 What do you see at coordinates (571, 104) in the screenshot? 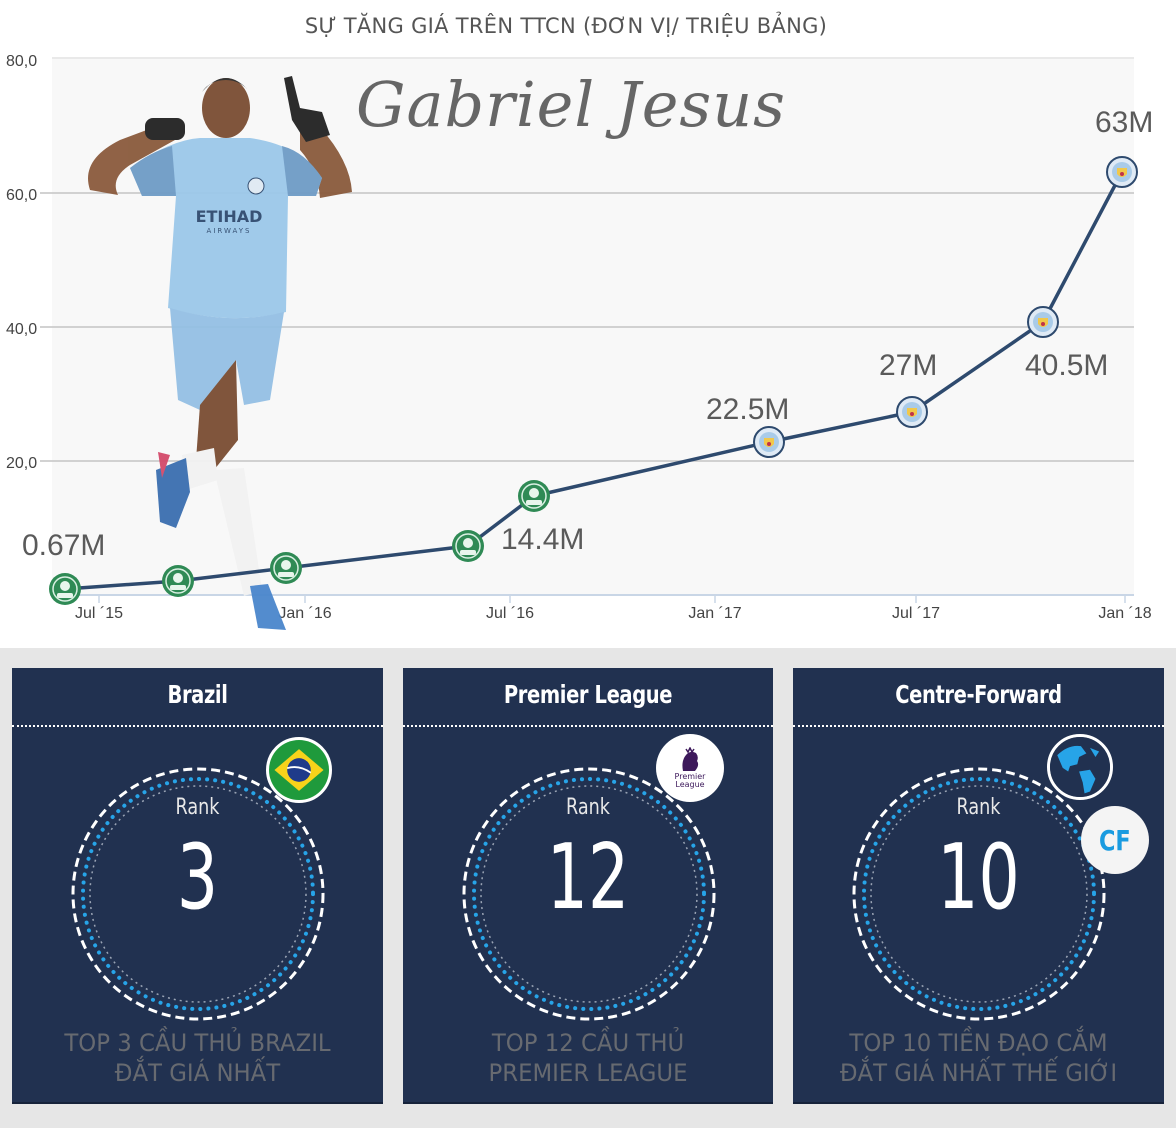
I see `player-name-heading: Gabriel Jesus` at bounding box center [571, 104].